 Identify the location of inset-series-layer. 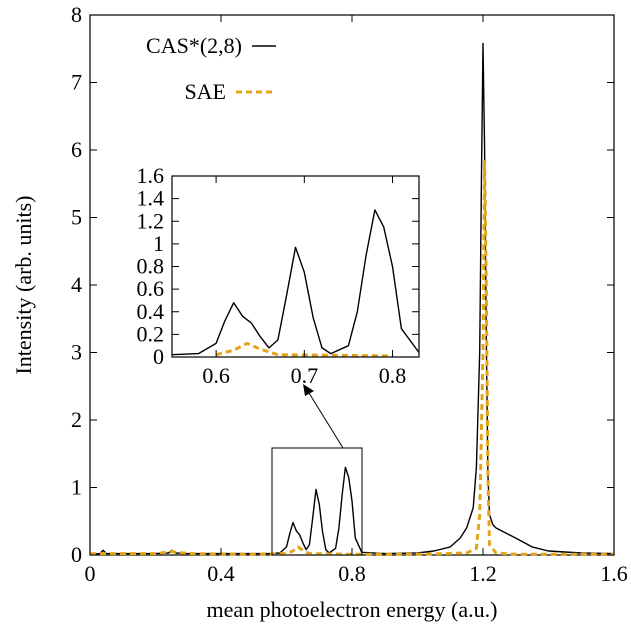
(295, 283).